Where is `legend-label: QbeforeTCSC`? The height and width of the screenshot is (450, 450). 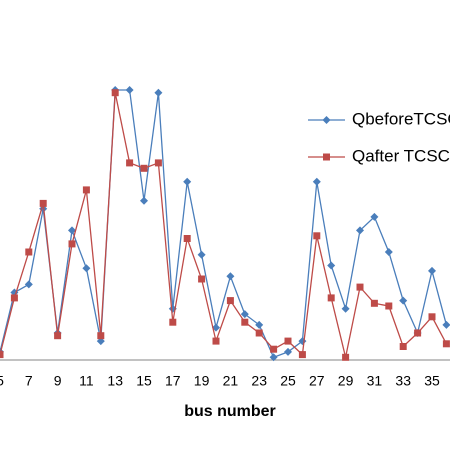 legend-label: QbeforeTCSC is located at coordinates (401, 118).